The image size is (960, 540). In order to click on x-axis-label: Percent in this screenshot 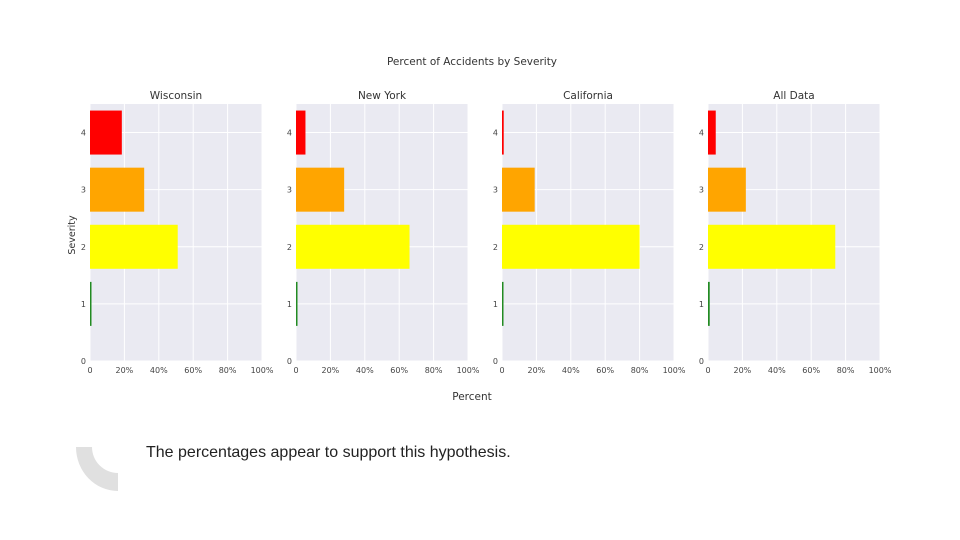, I will do `click(472, 397)`.